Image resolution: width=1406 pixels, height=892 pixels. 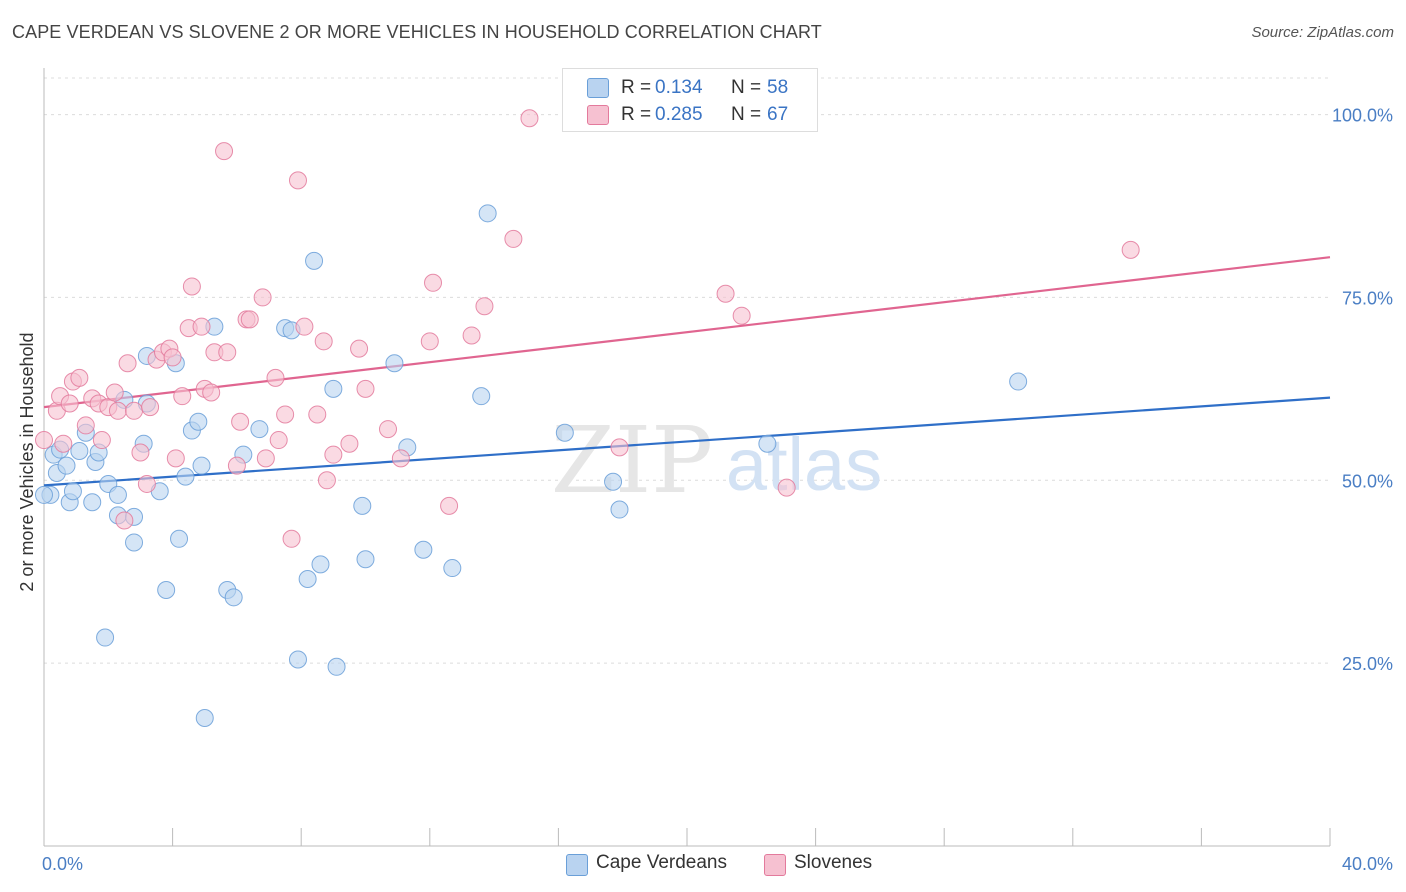 What do you see at coordinates (1322, 32) in the screenshot?
I see `chart-source: Source: ZipAtlas.com` at bounding box center [1322, 32].